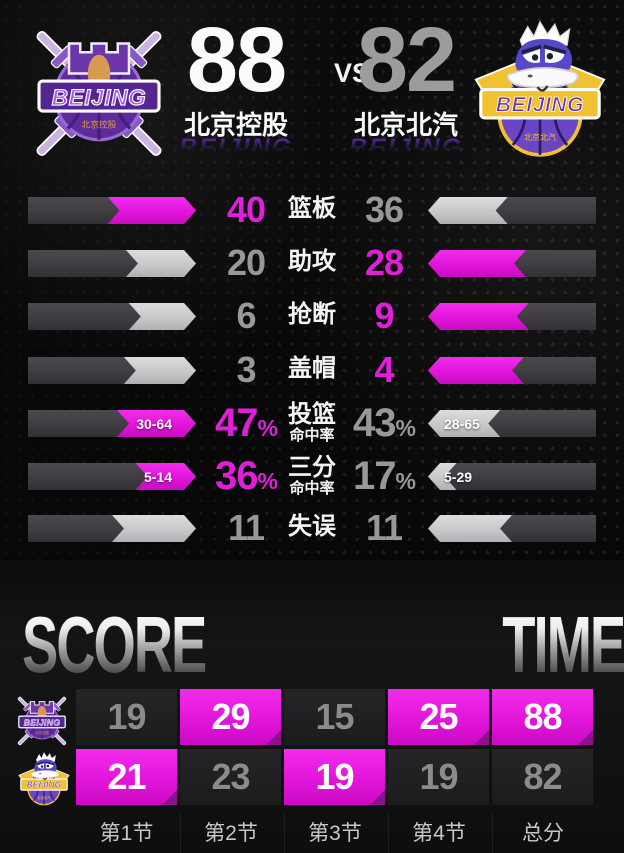 The width and height of the screenshot is (624, 853). I want to click on away-team-logo-small, so click(44, 780).